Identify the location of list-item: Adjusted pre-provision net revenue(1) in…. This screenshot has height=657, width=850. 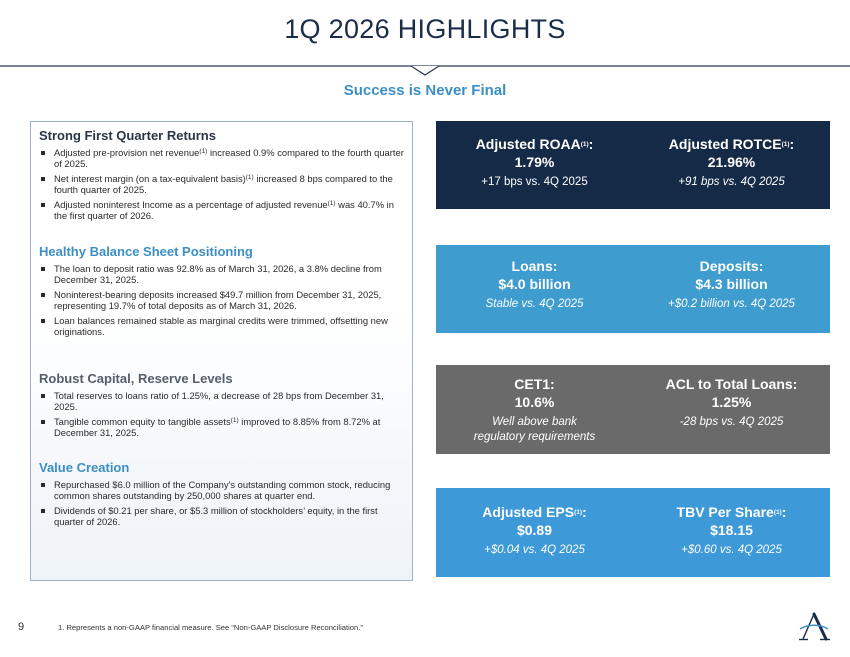
(223, 158).